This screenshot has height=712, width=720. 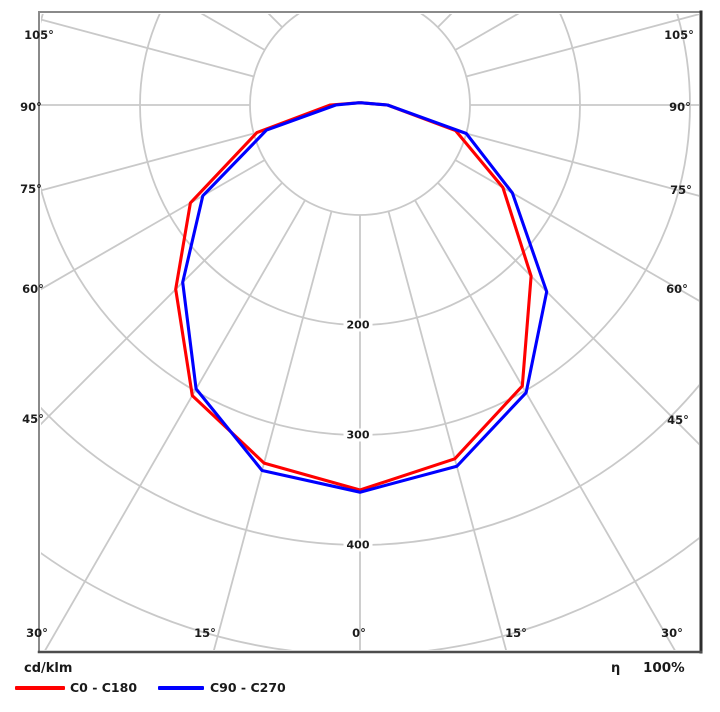 What do you see at coordinates (248, 687) in the screenshot?
I see `legend-label-c90-c270: C90 - C270` at bounding box center [248, 687].